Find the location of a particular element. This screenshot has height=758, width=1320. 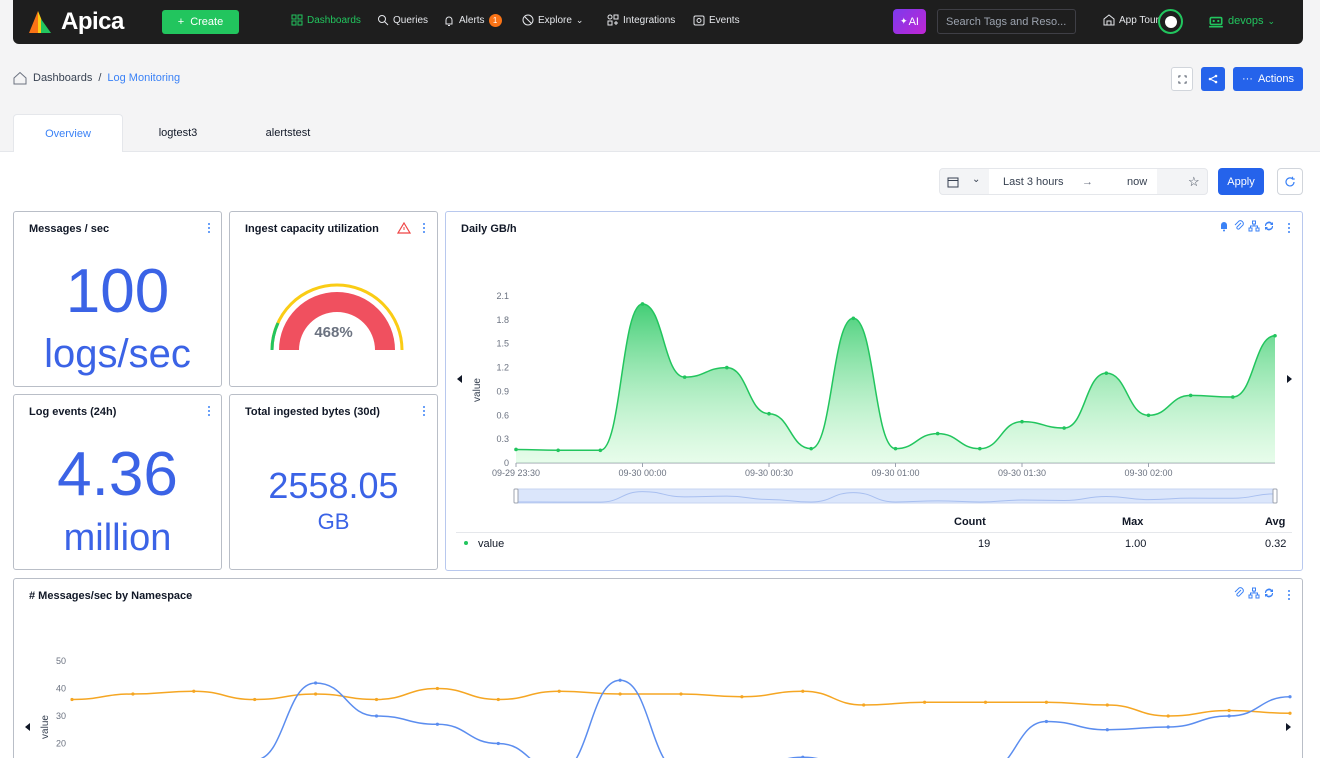

calendar-icon is located at coordinates (953, 182).